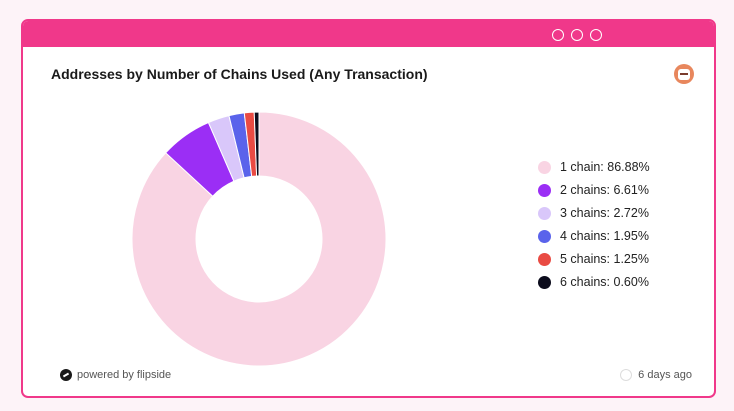  I want to click on legend-item: 5 chains: 1.25%, so click(594, 259).